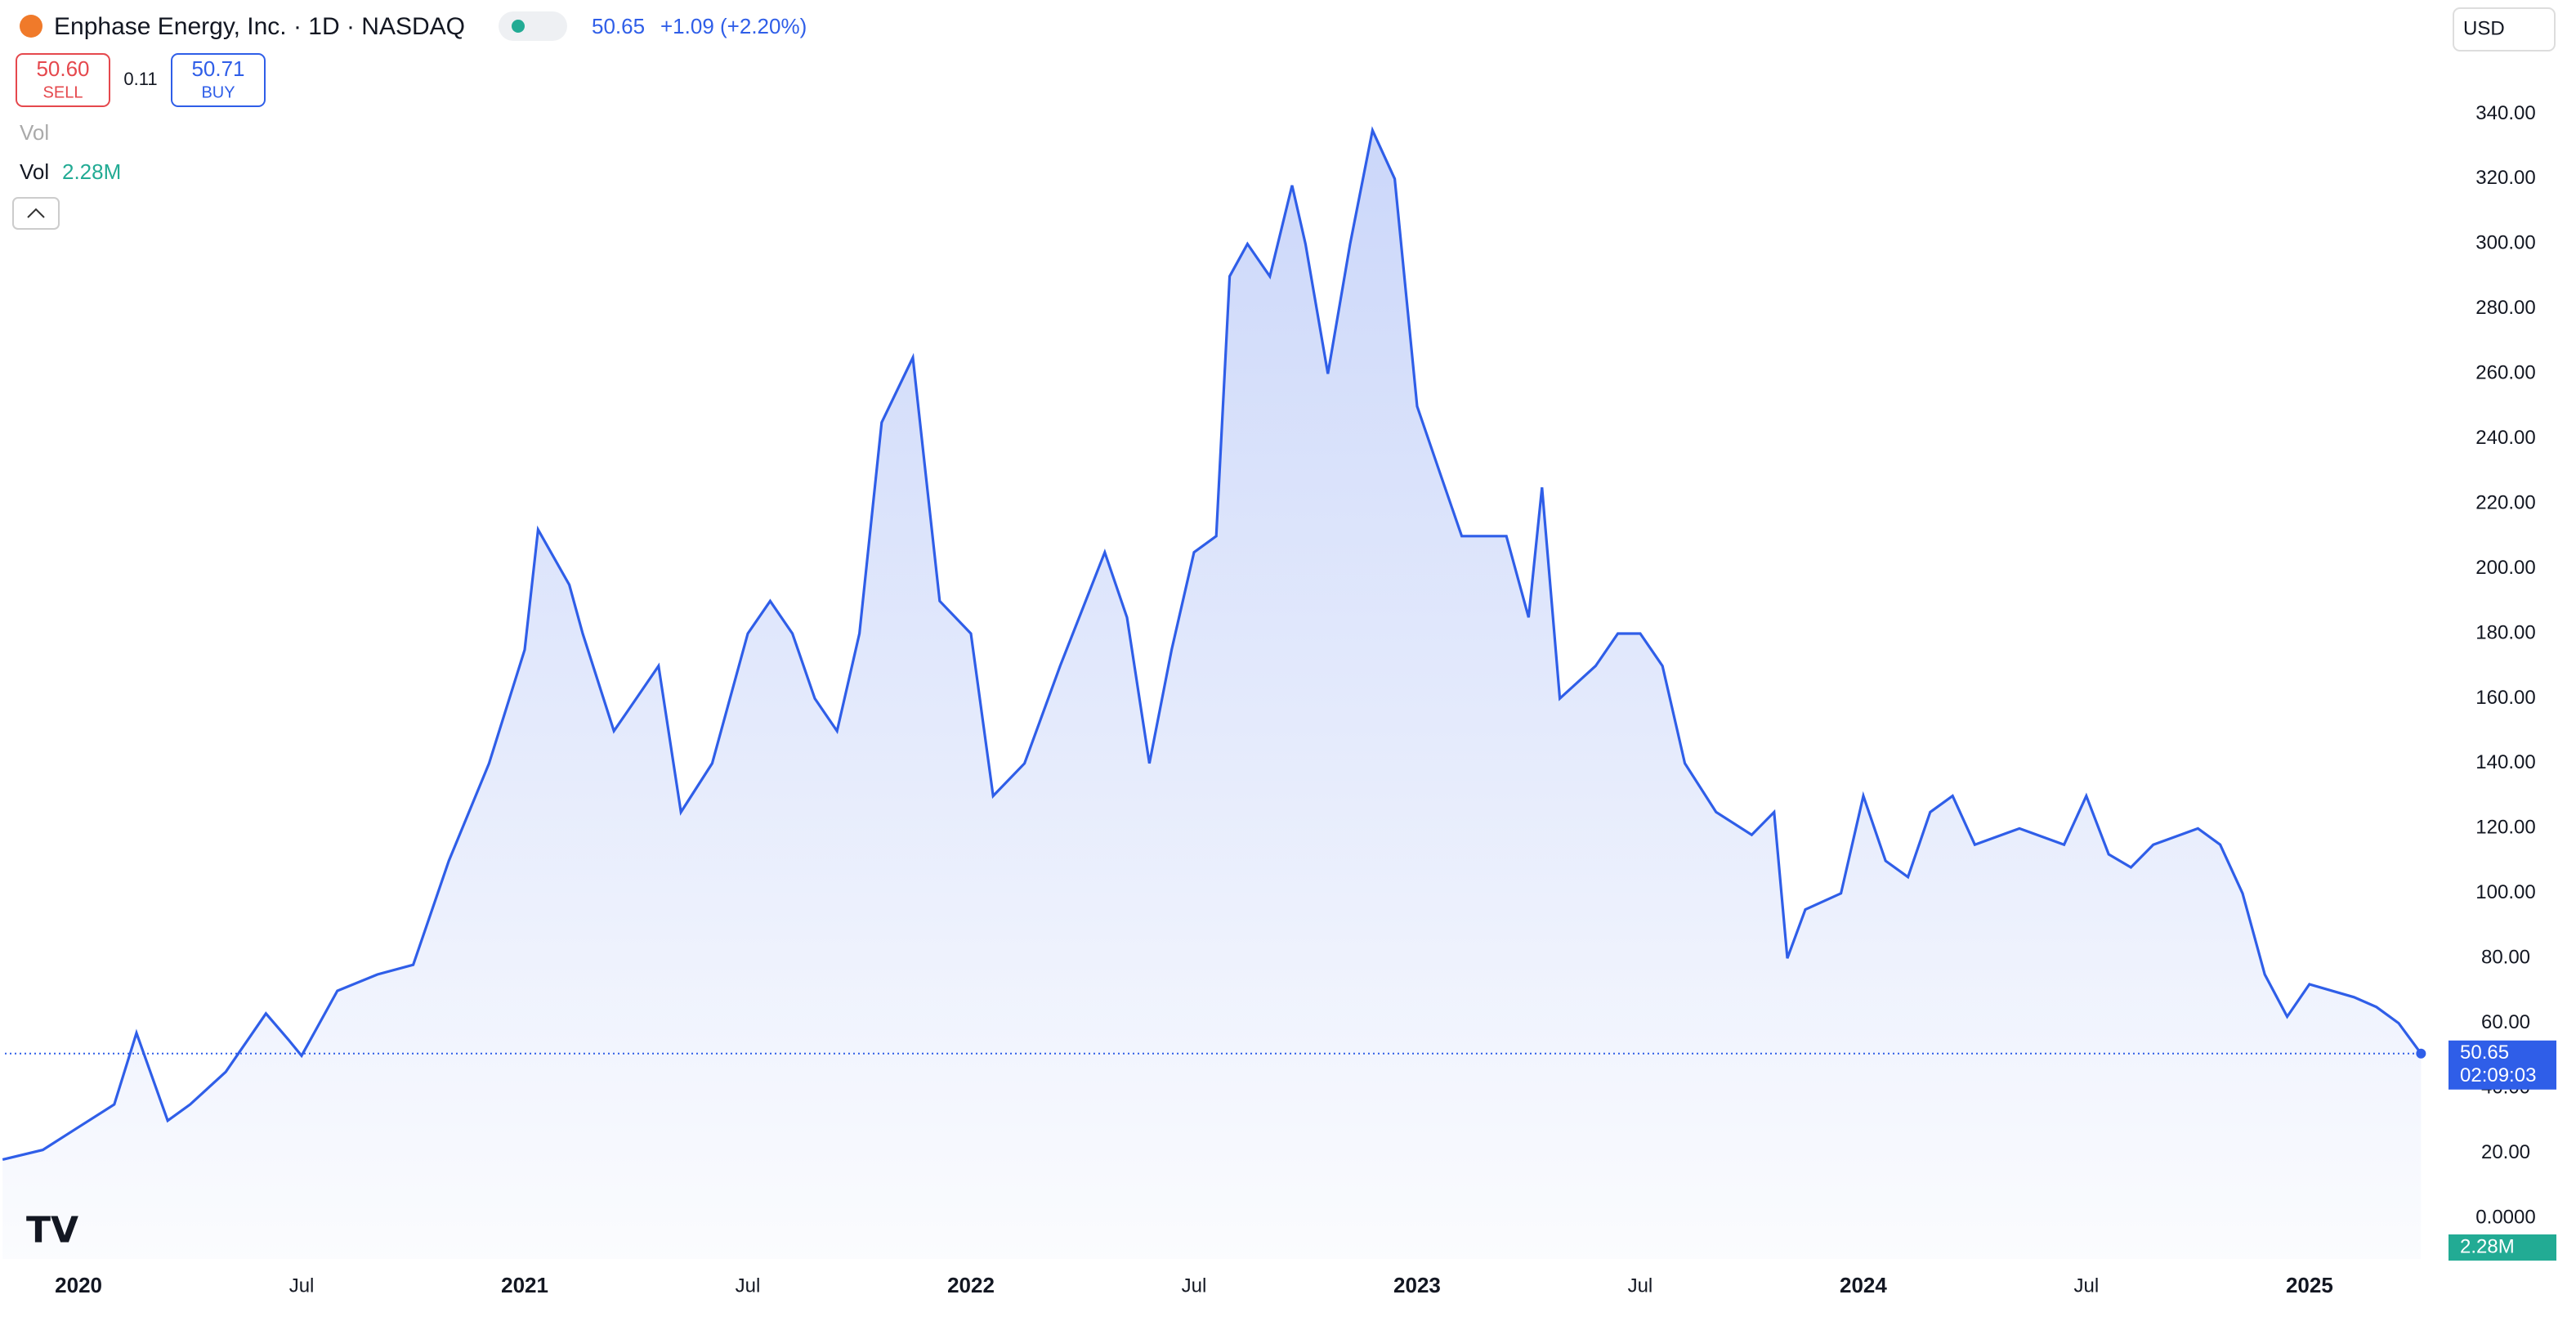 The height and width of the screenshot is (1317, 2576). What do you see at coordinates (2505, 632) in the screenshot?
I see `y-tick-label: 180.00` at bounding box center [2505, 632].